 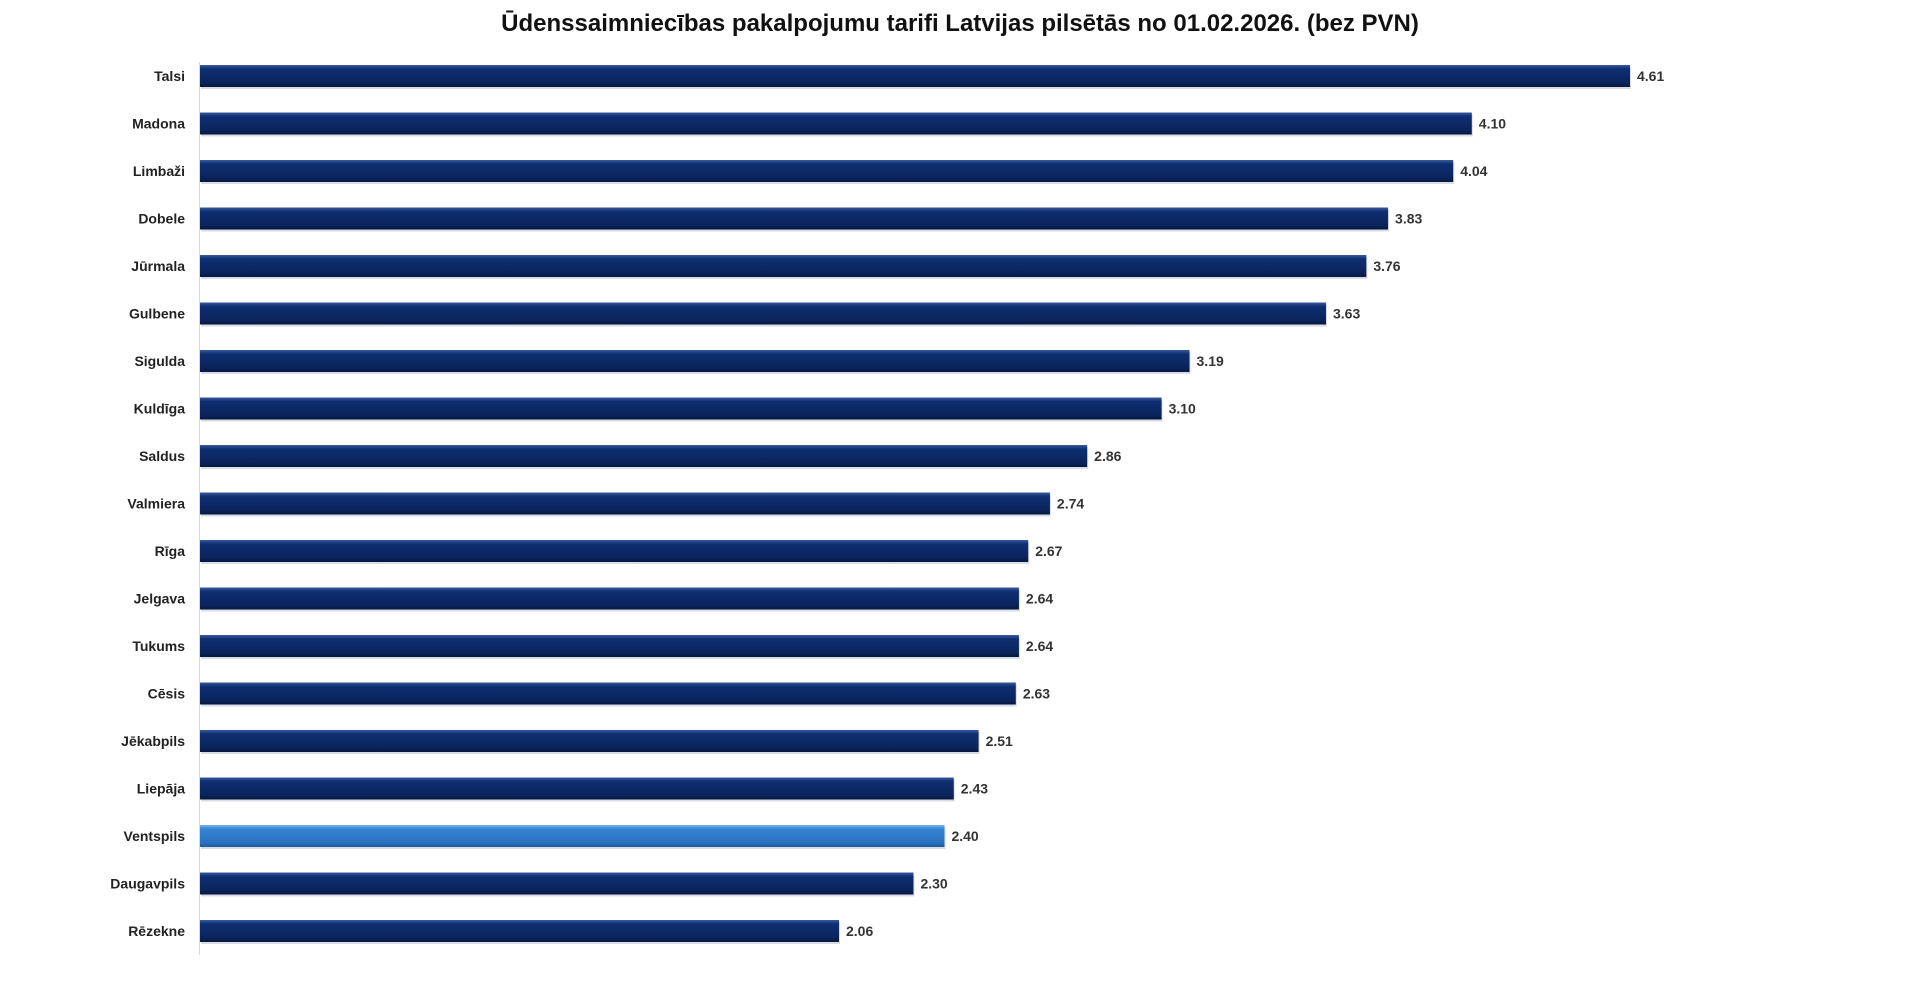 What do you see at coordinates (609, 598) in the screenshot?
I see `bar-jelgava` at bounding box center [609, 598].